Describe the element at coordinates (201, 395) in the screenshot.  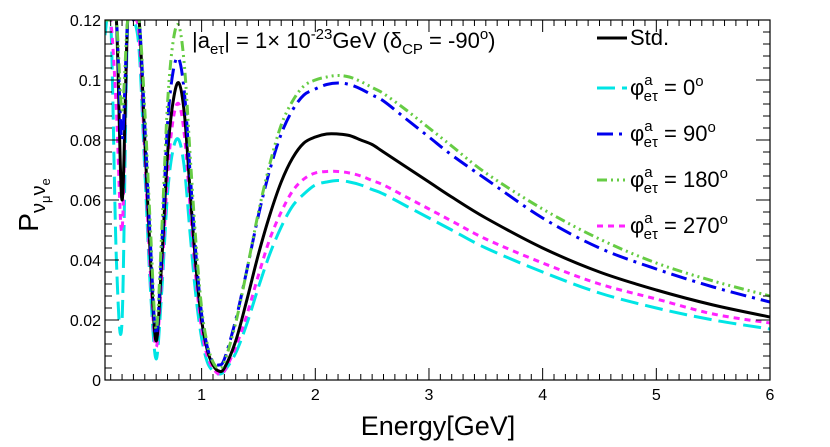
I see `x-tick-label: 1` at that location.